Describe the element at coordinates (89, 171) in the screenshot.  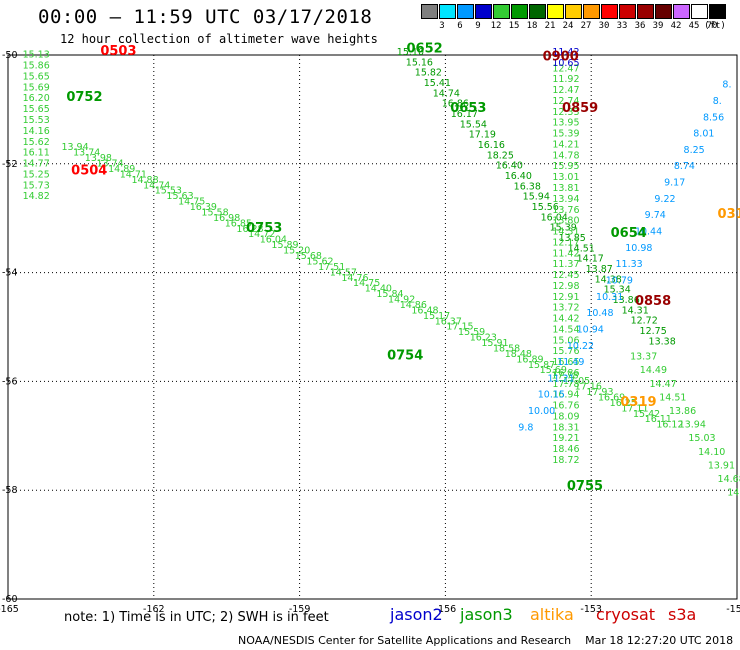
I see `pass-time-label: 0504` at that location.